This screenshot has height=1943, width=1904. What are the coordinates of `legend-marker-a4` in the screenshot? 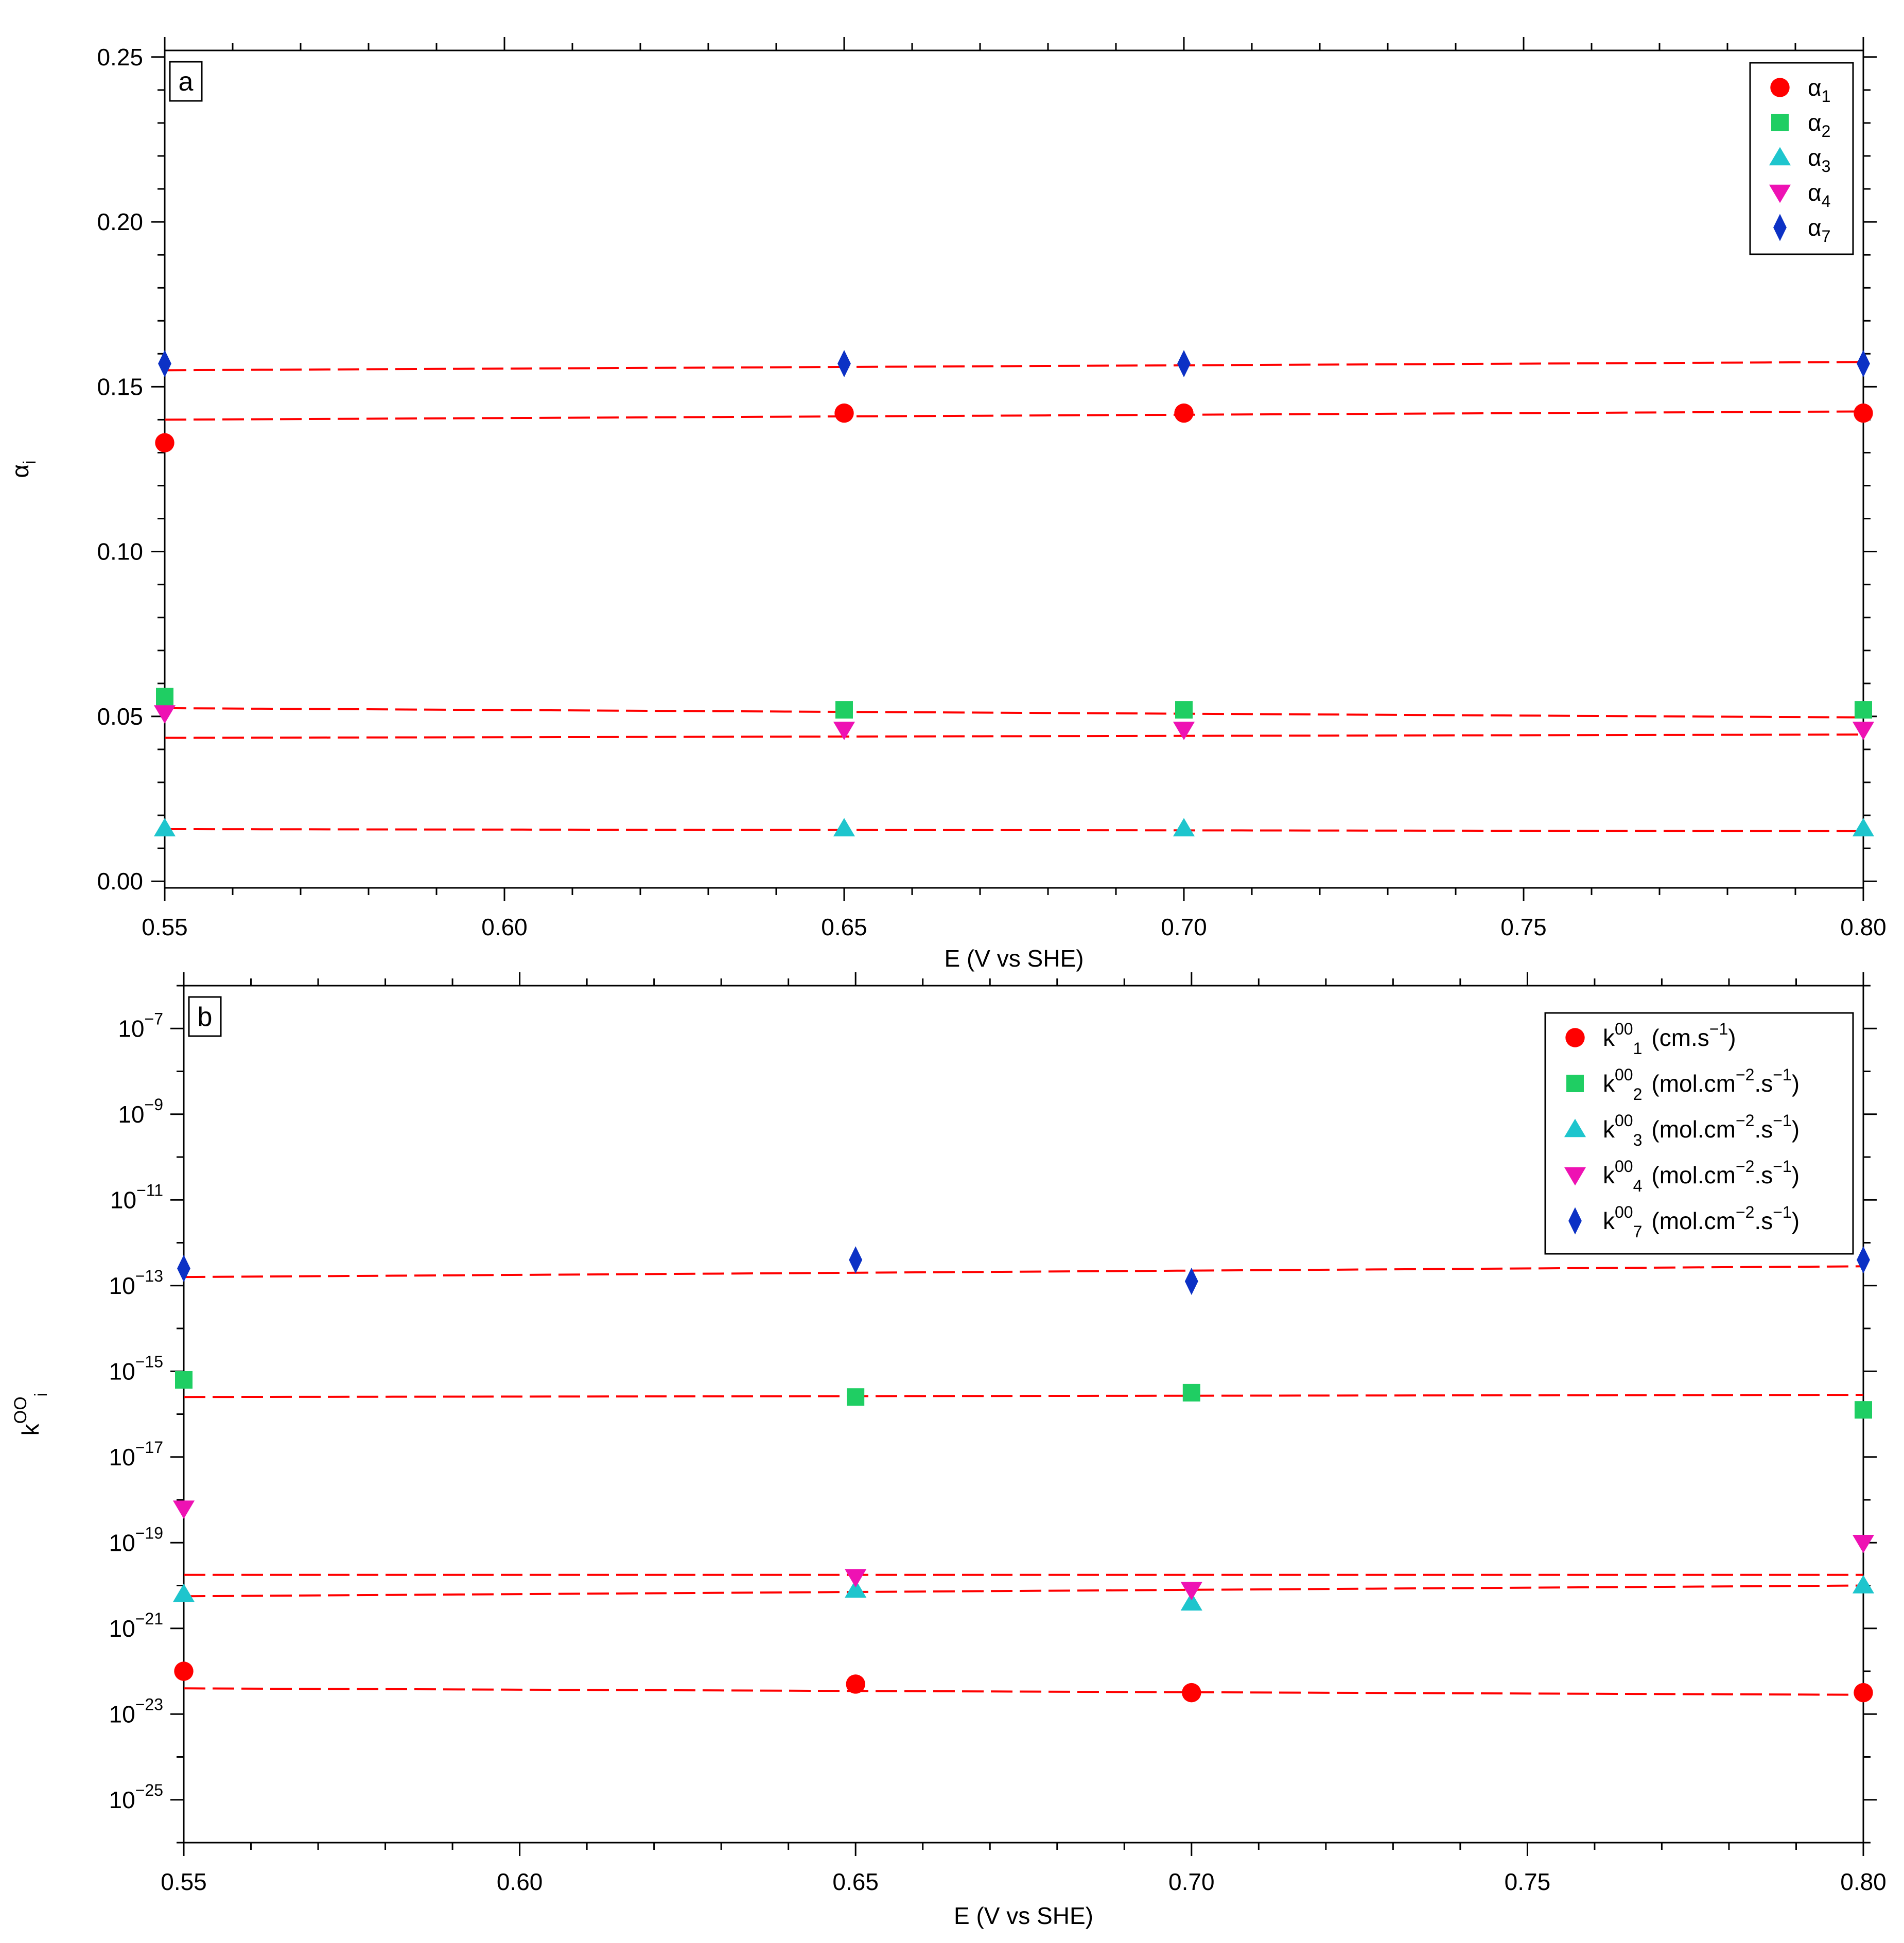 It's located at (1780, 193).